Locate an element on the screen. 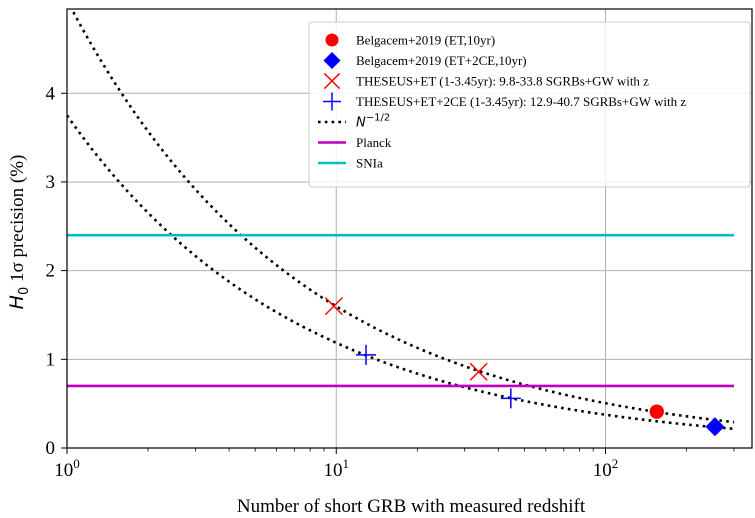  legend-label: Belgacem+2019 (ET,10yr) is located at coordinates (425, 40).